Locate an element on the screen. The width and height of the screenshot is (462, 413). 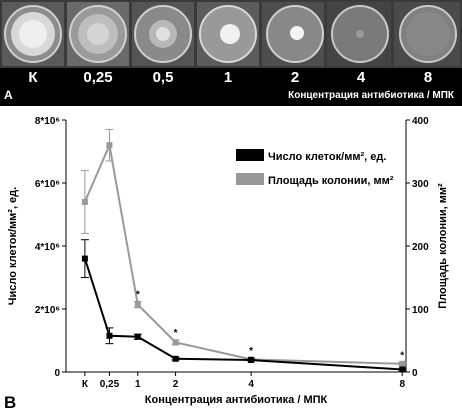
left-tick-label: 8*10⁶ is located at coordinates (47, 121).